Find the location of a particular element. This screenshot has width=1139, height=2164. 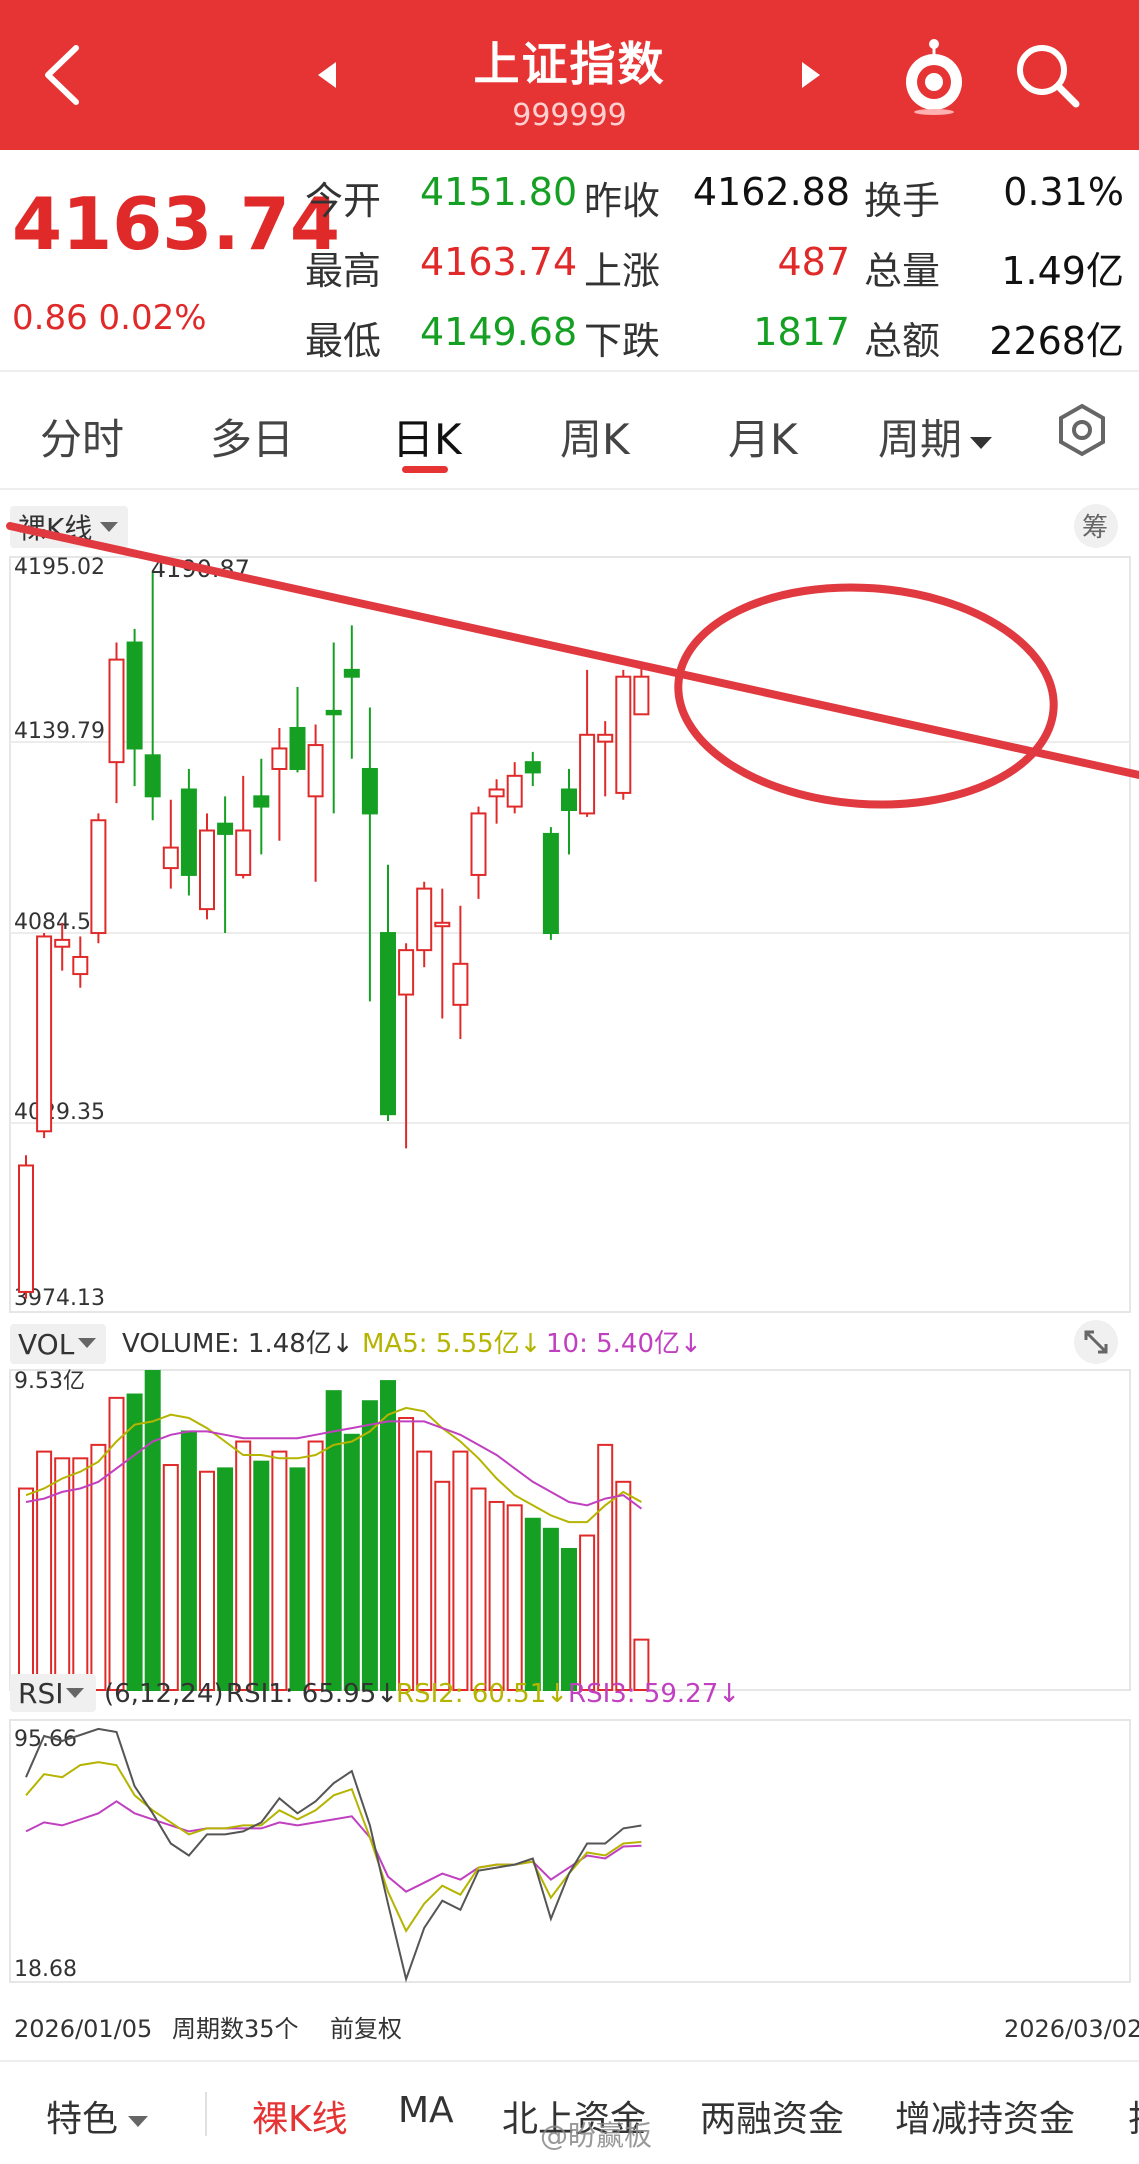

chevron-down-icon is located at coordinates (75, 1693).